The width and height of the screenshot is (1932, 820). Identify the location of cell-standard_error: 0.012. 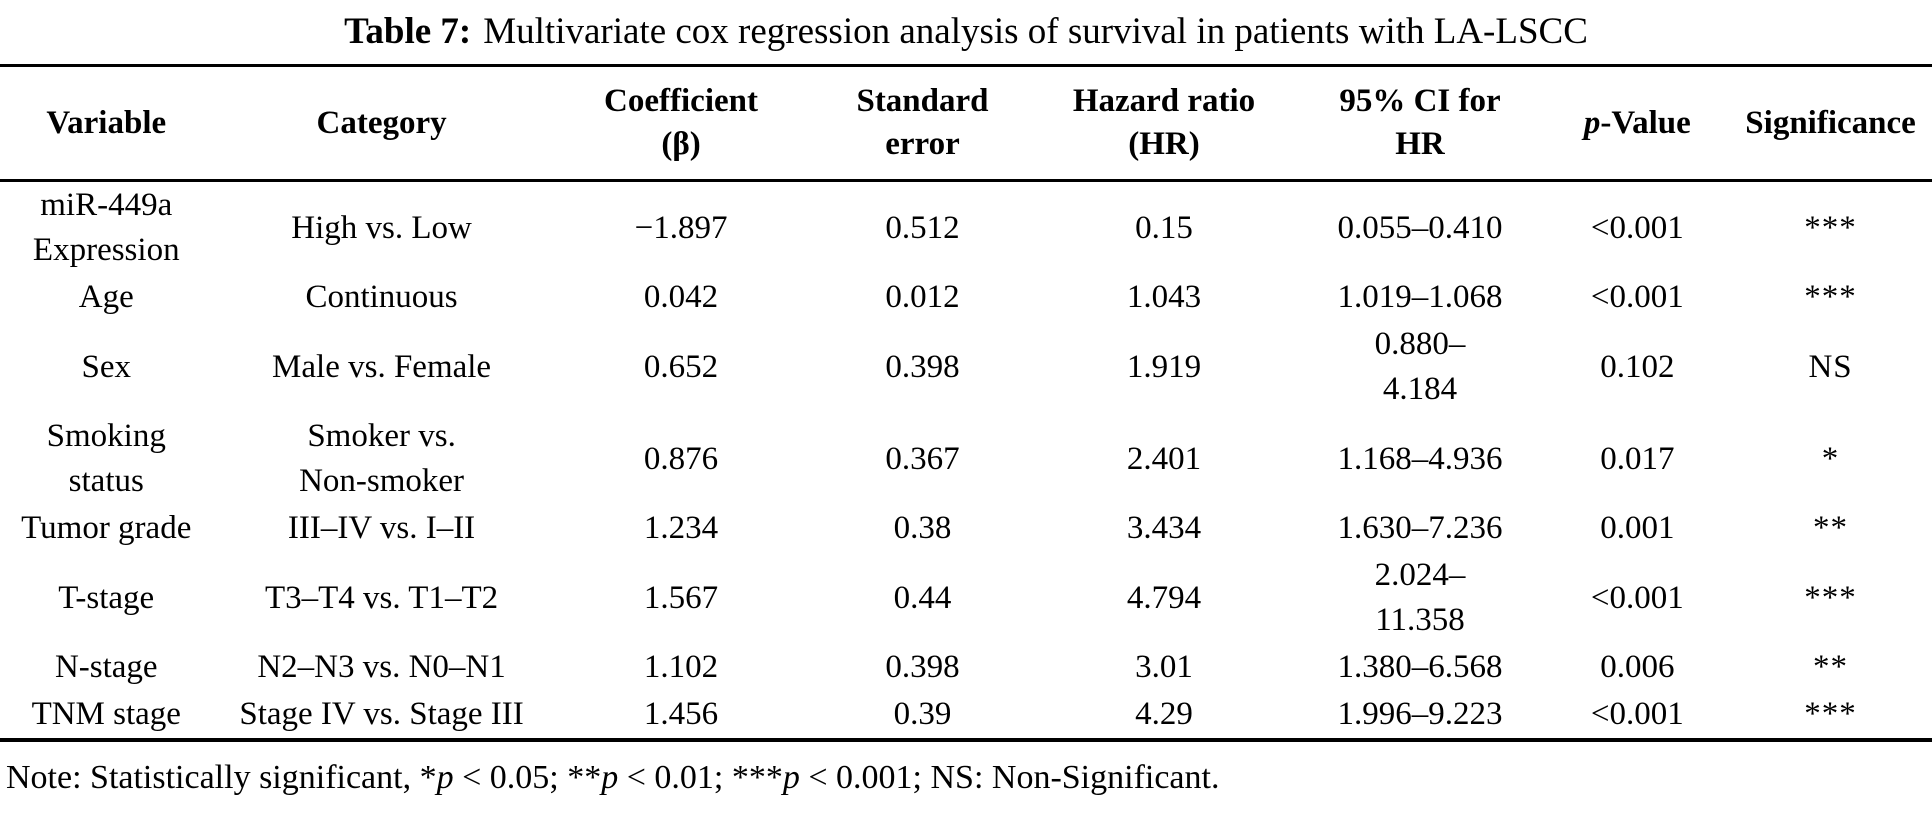
(922, 297).